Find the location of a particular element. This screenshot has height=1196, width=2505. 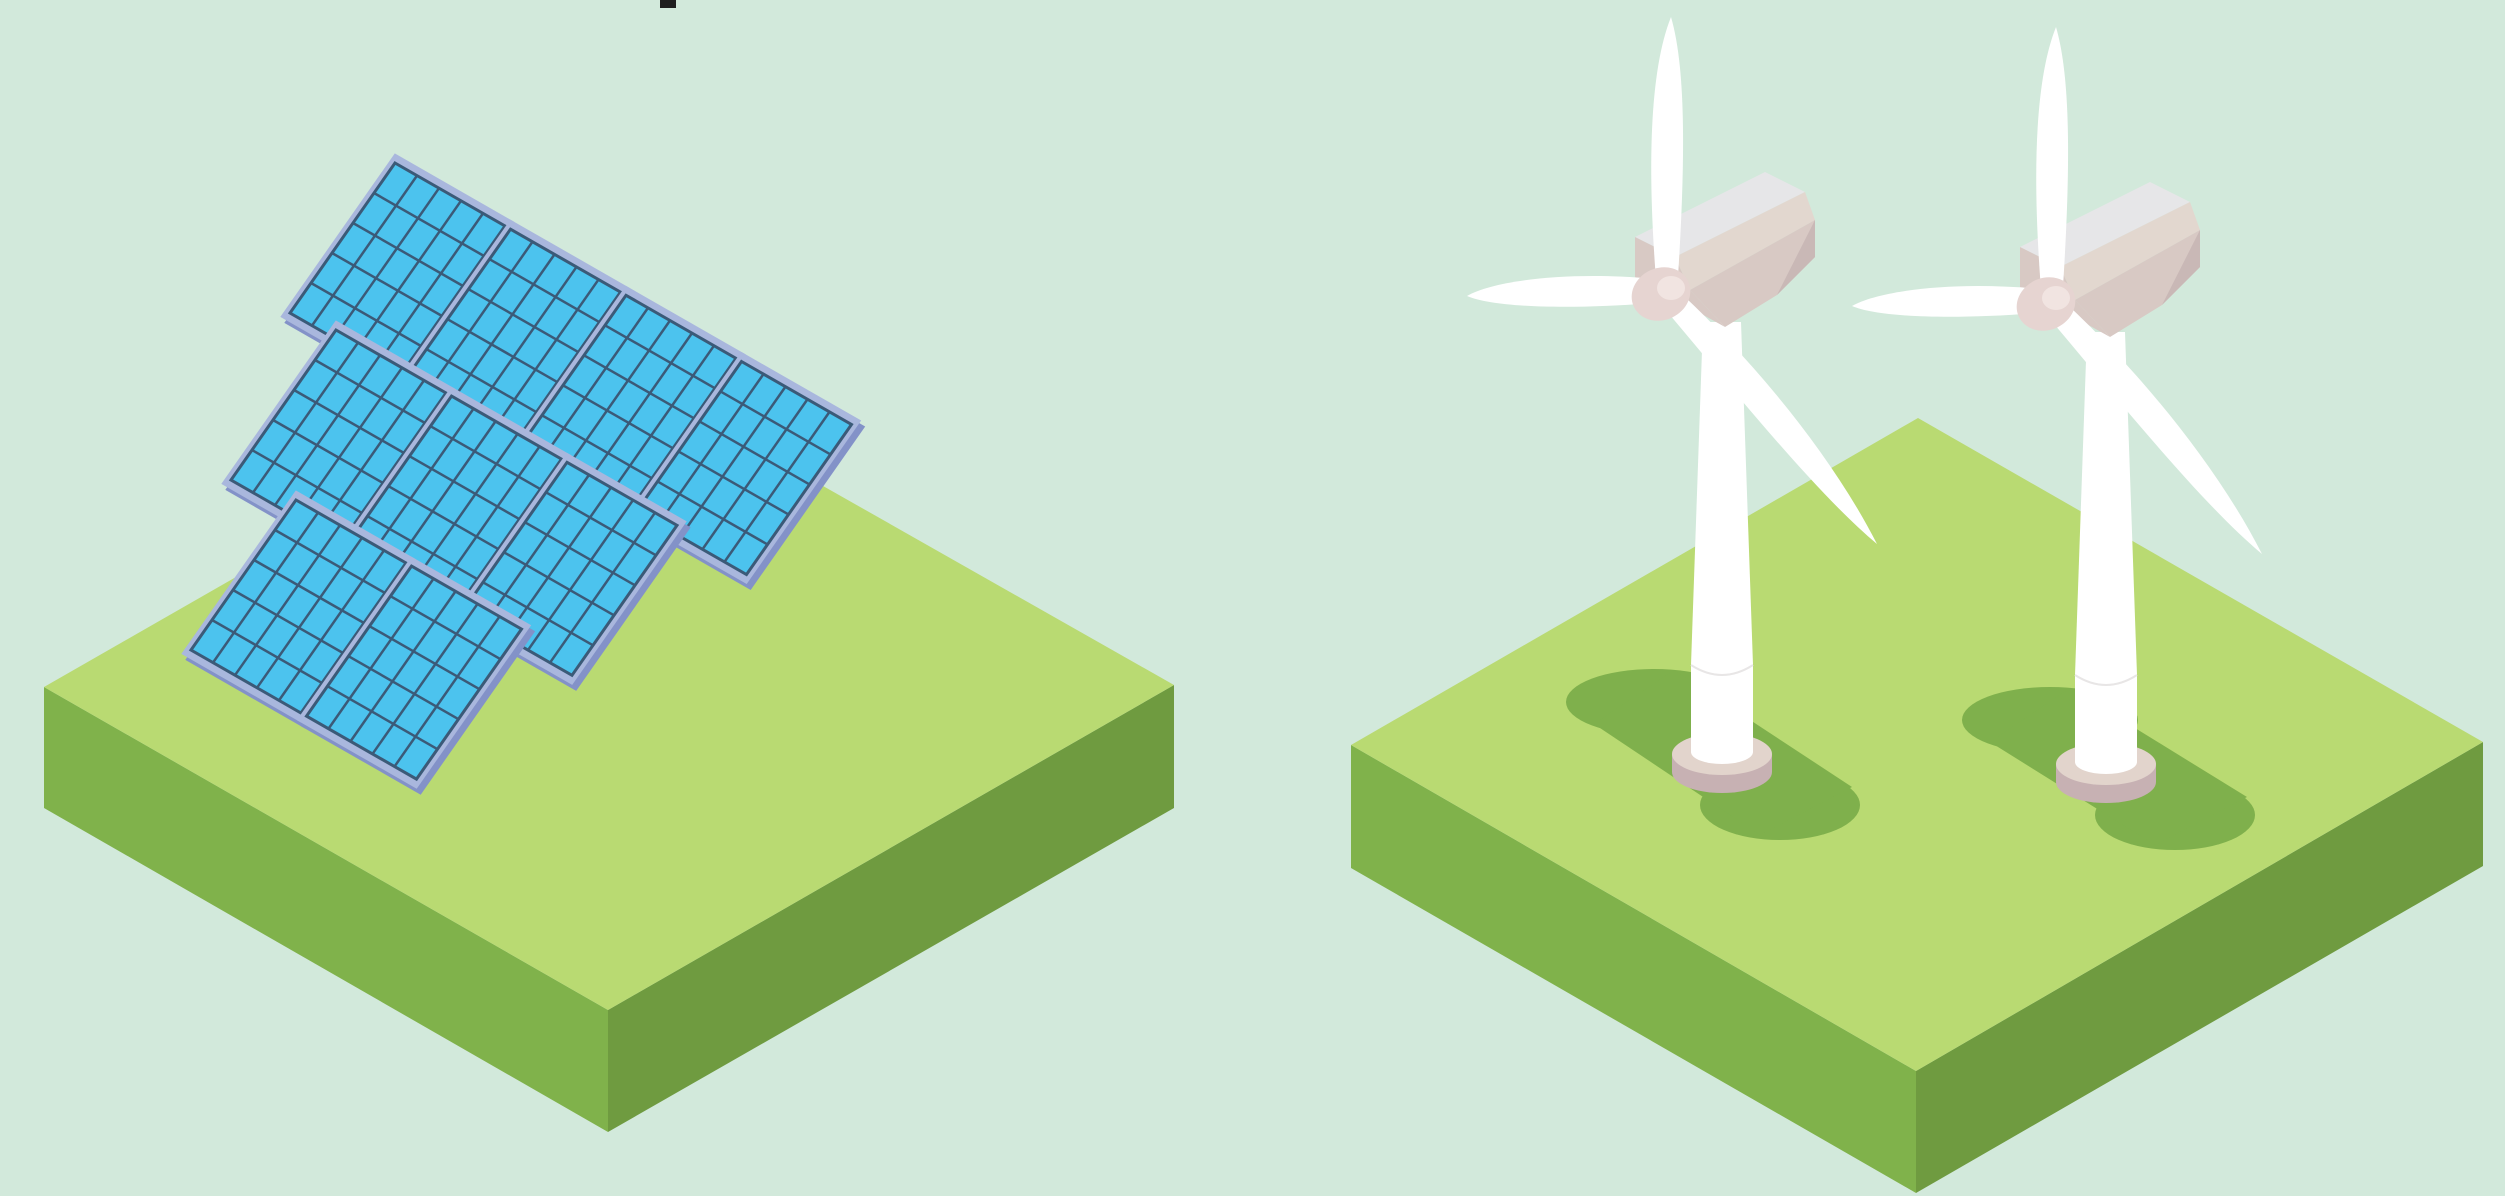

solar-panel-array is located at coordinates (523, 474).